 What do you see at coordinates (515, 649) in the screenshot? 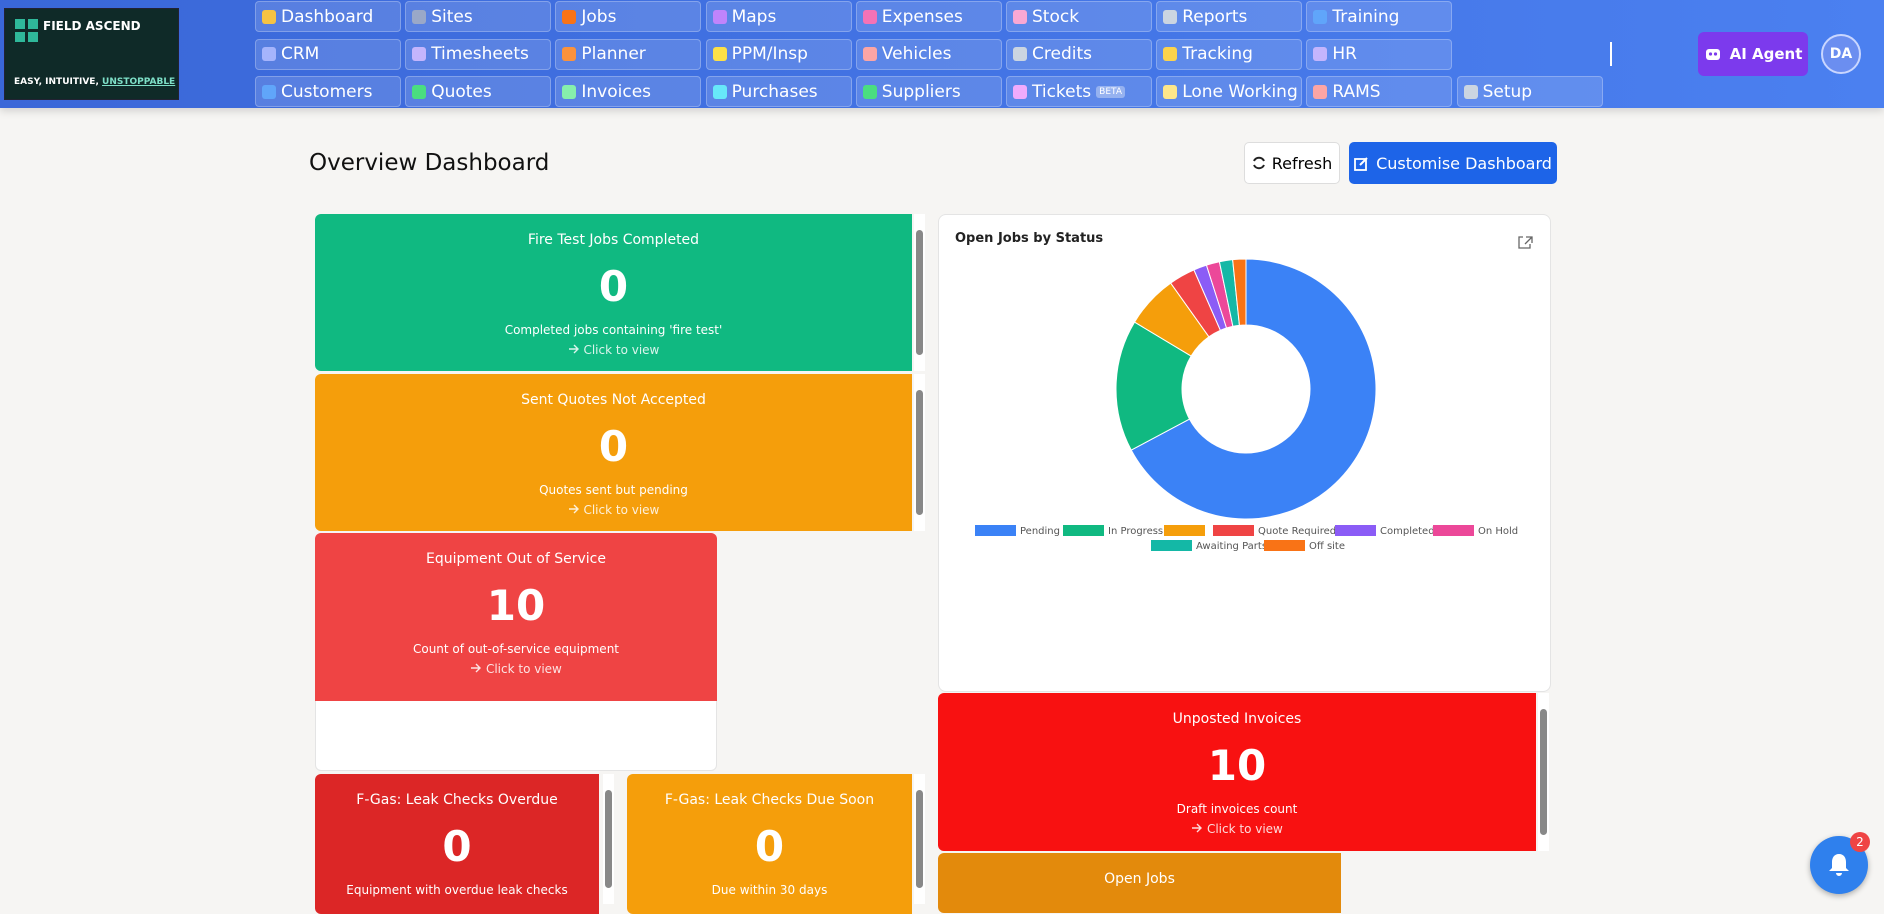
I see `widget-description: Count of out-of-service equipment` at bounding box center [515, 649].